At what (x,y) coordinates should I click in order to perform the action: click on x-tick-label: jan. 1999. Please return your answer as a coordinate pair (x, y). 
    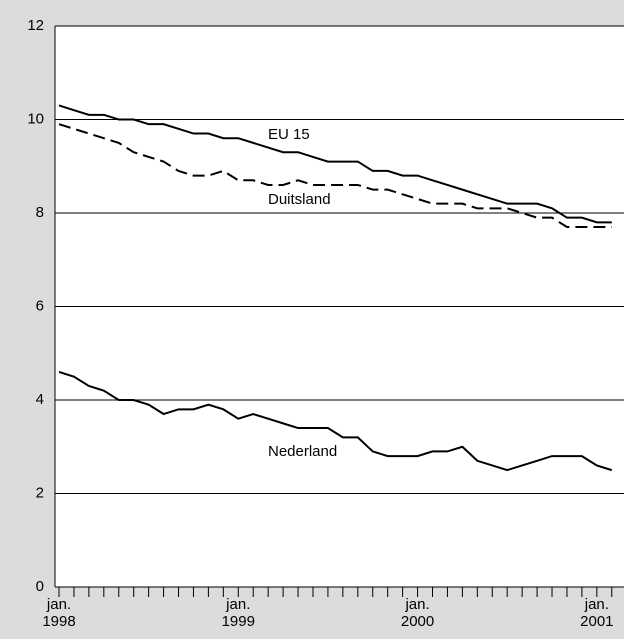
    Looking at the image, I should click on (238, 613).